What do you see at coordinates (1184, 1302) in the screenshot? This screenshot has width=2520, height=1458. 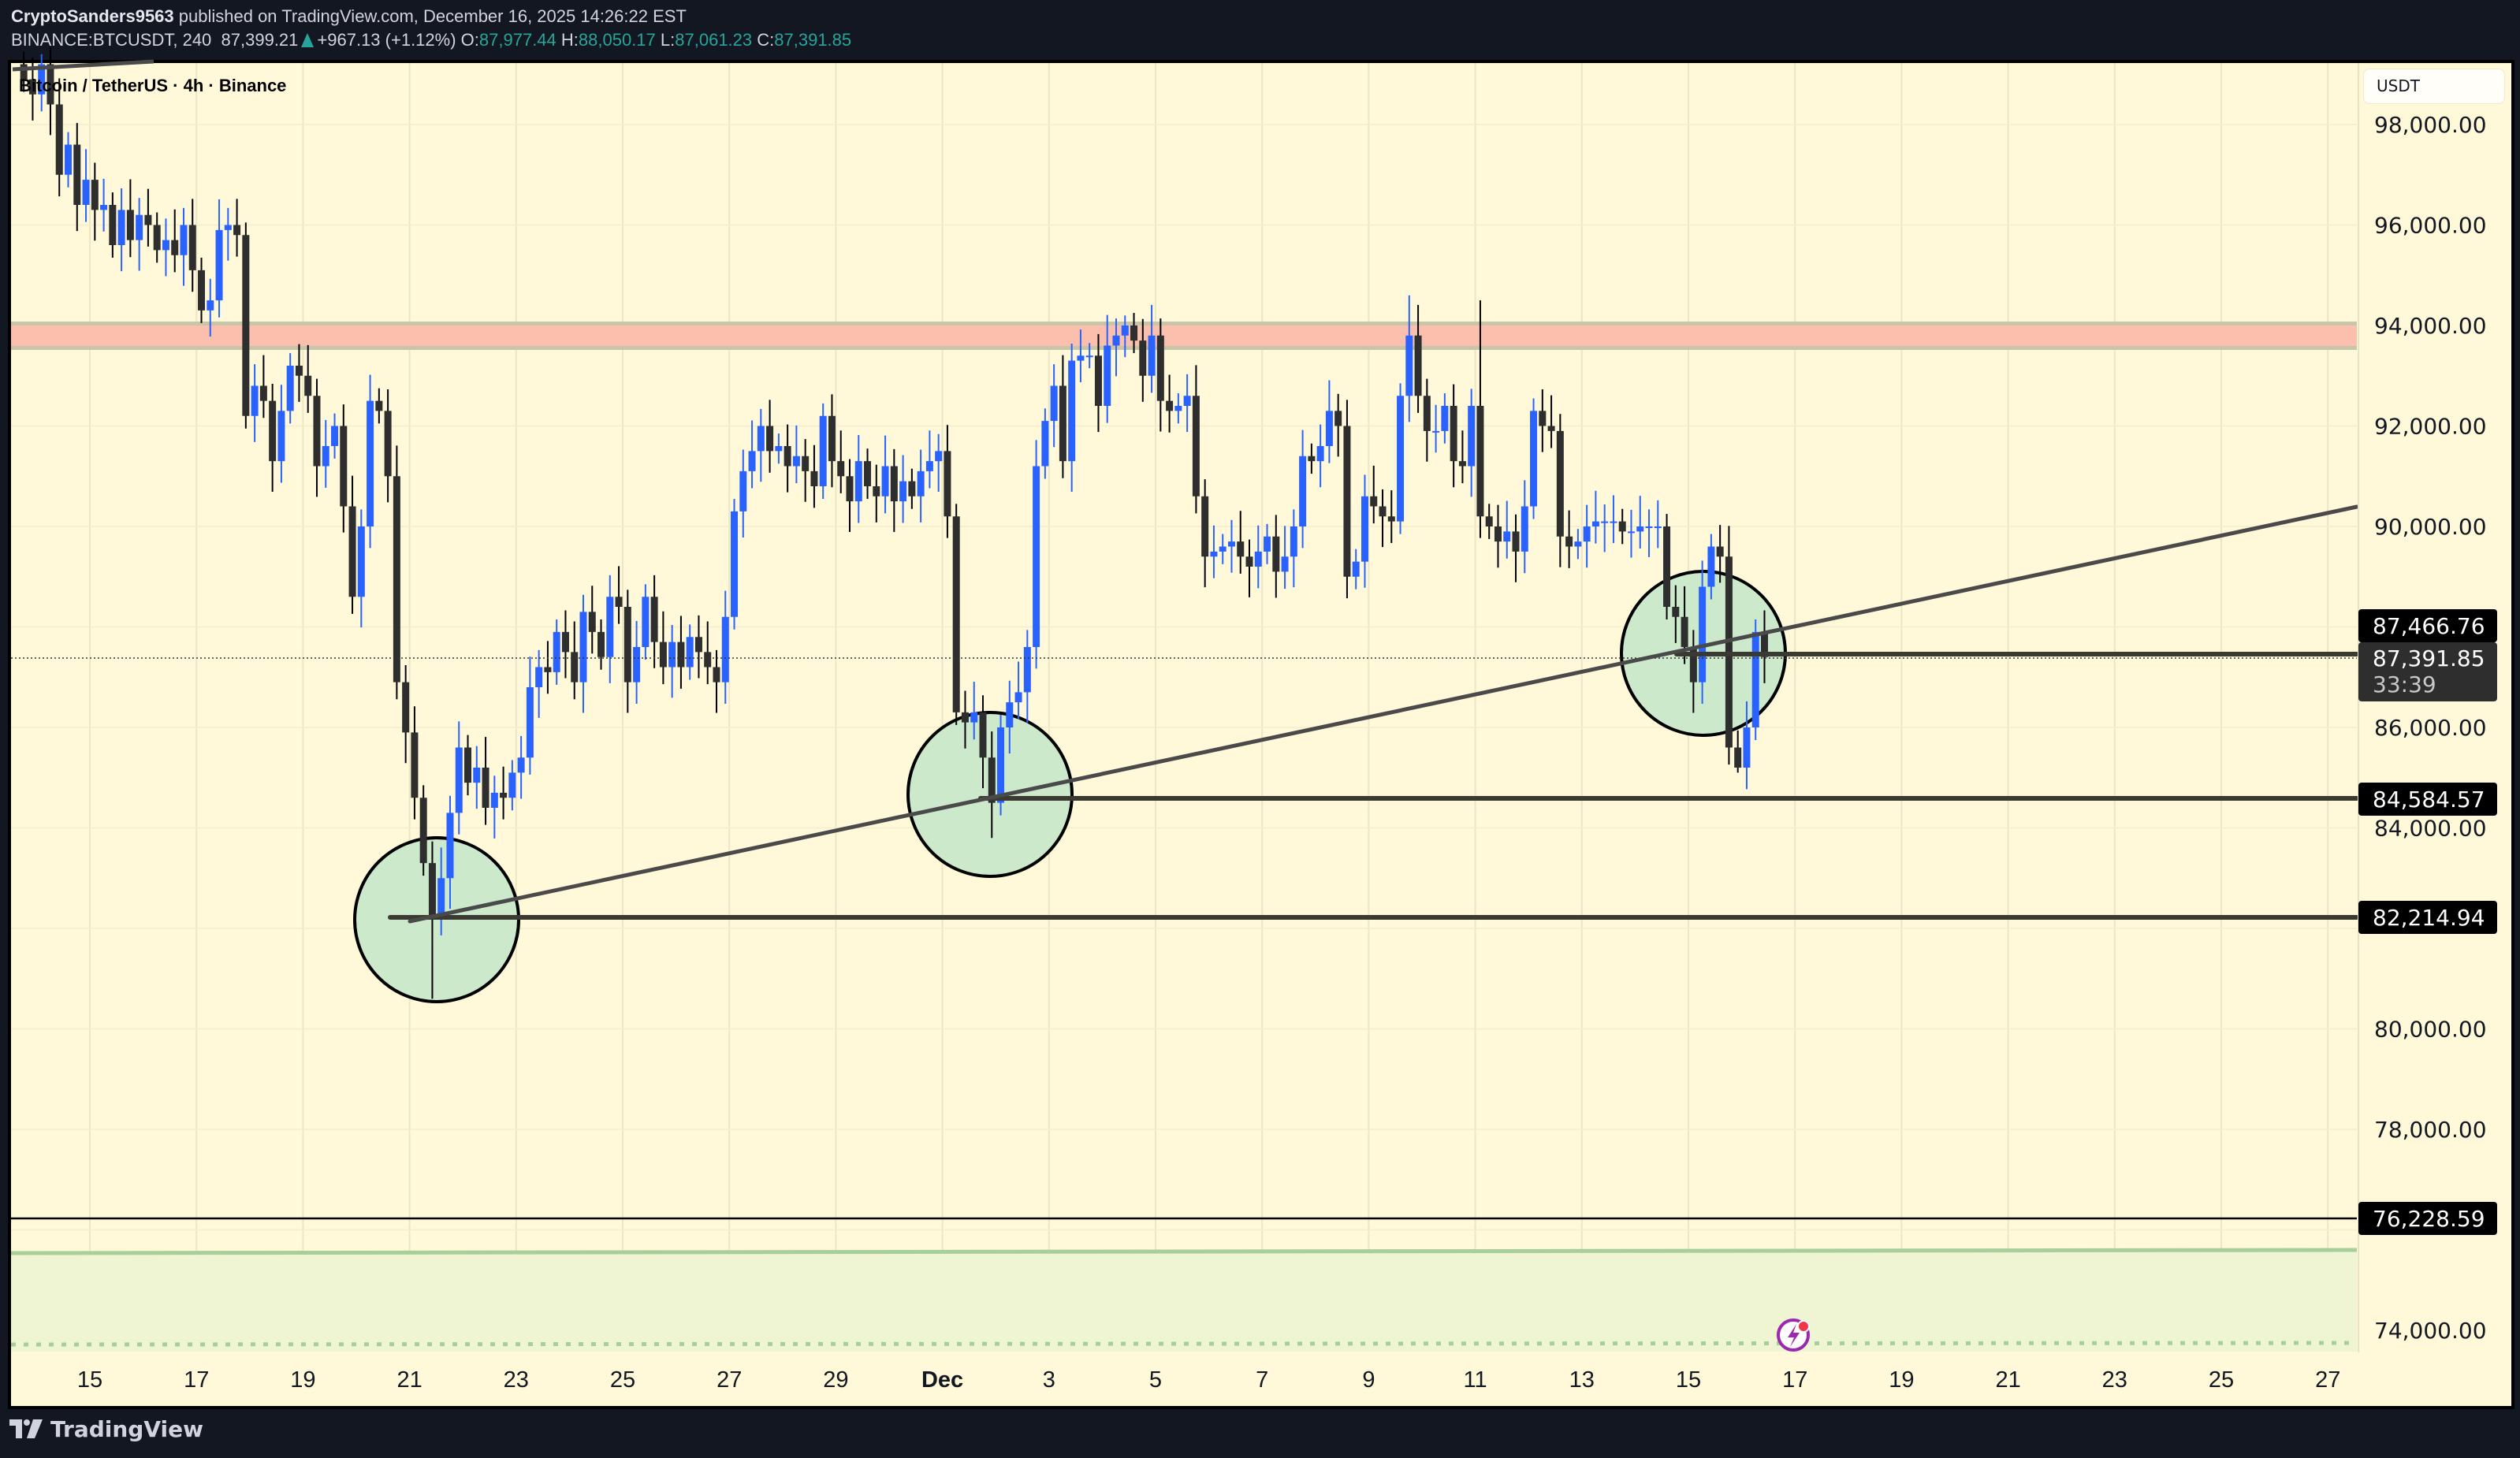 I see `support-zone` at bounding box center [1184, 1302].